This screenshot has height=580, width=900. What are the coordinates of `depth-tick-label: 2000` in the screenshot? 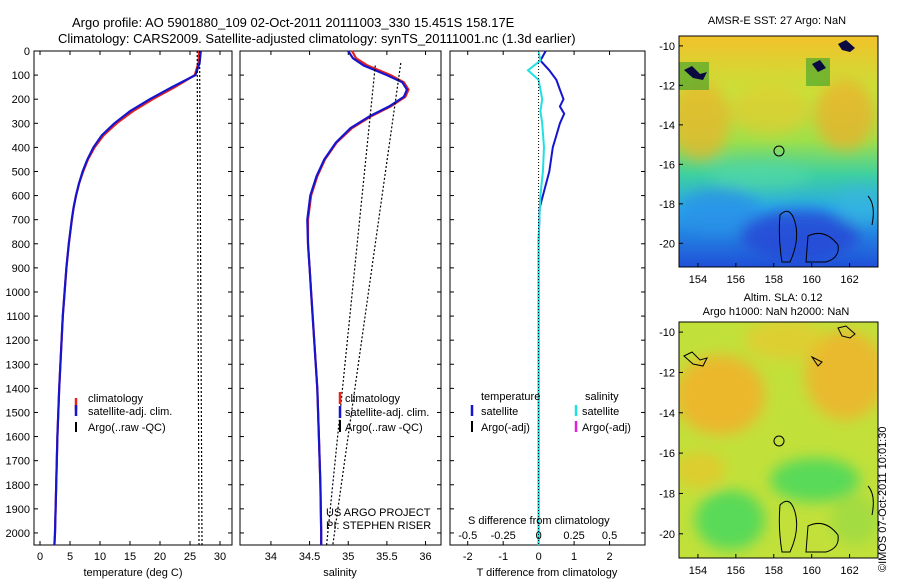 It's located at (18, 534).